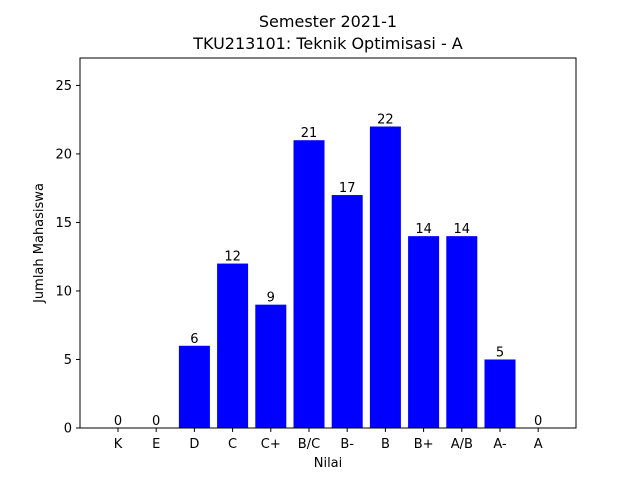  Describe the element at coordinates (194, 339) in the screenshot. I see `bar-value-label: 6` at that location.